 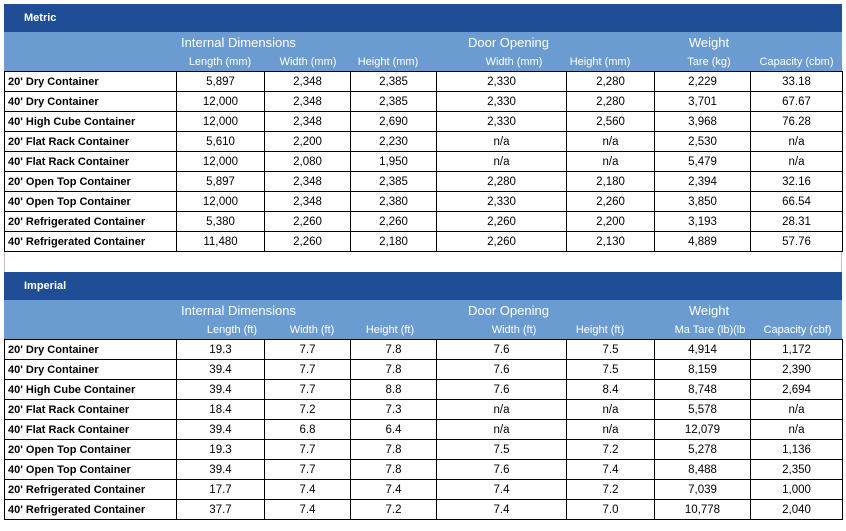 I want to click on metric-door-height-cell: 2,280, so click(x=610, y=81).